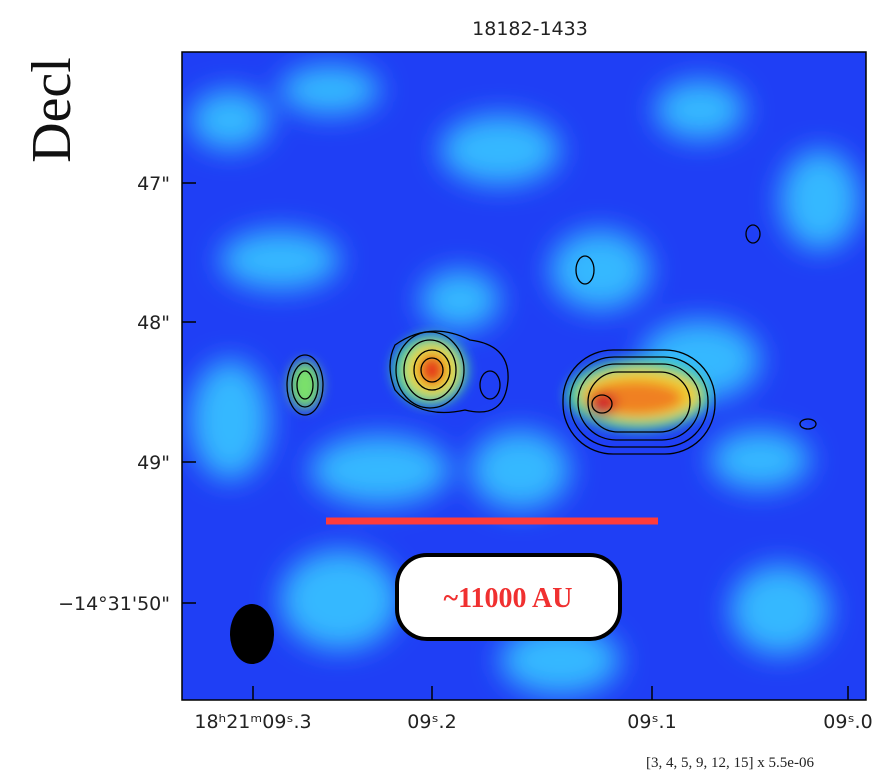 Image resolution: width=891 pixels, height=779 pixels. Describe the element at coordinates (252, 722) in the screenshot. I see `x-tick-label: 18ʰ21ᵐ09ˢ.3` at that location.